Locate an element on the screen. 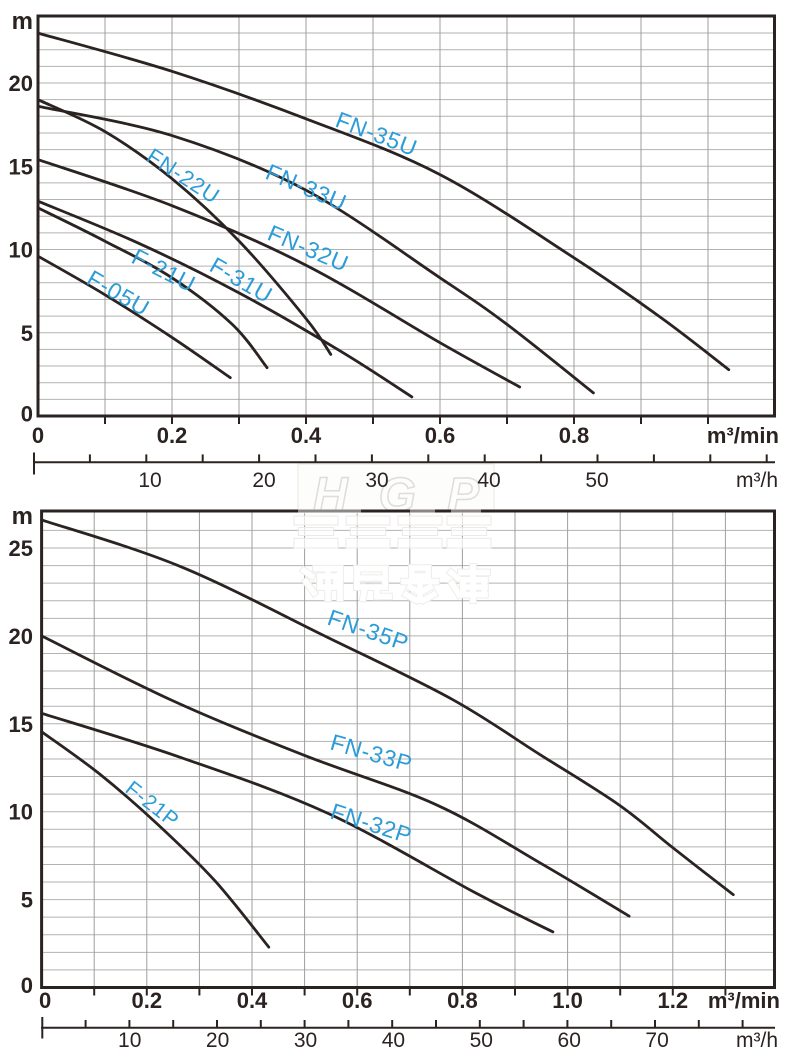 Image resolution: width=790 pixels, height=1064 pixels. svg-text: 60 is located at coordinates (569, 1040).